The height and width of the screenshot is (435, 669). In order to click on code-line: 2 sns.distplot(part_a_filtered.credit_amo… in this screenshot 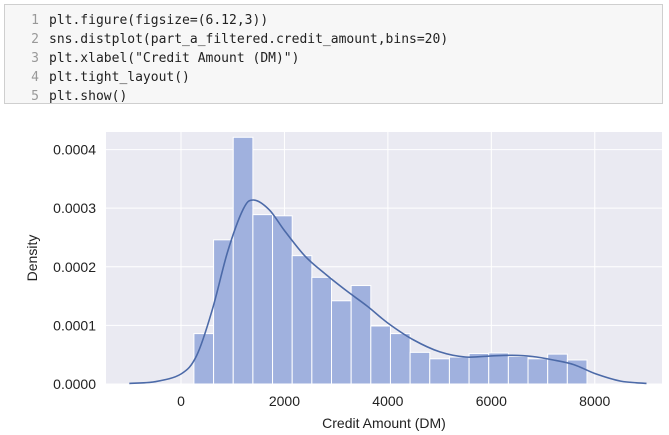, I will do `click(333, 39)`.